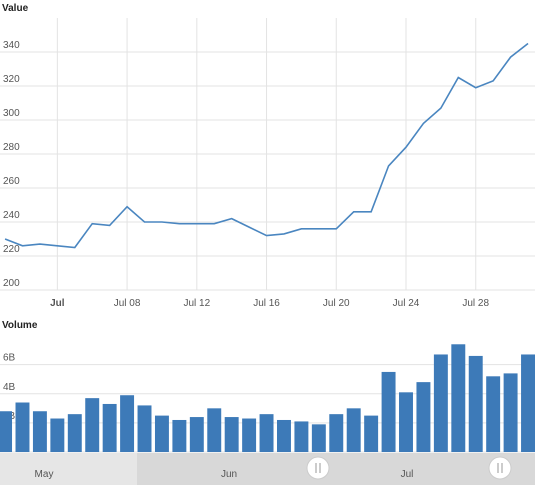 The width and height of the screenshot is (535, 490). Describe the element at coordinates (127, 303) in the screenshot. I see `x-tick-label: Jul 08` at that location.